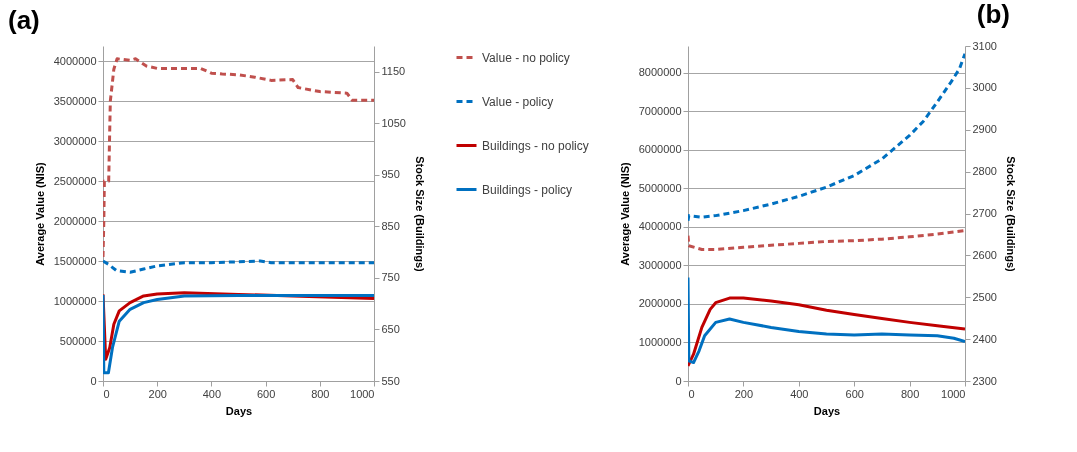  What do you see at coordinates (984, 87) in the screenshot?
I see `y2-tick-label: 3000` at bounding box center [984, 87].